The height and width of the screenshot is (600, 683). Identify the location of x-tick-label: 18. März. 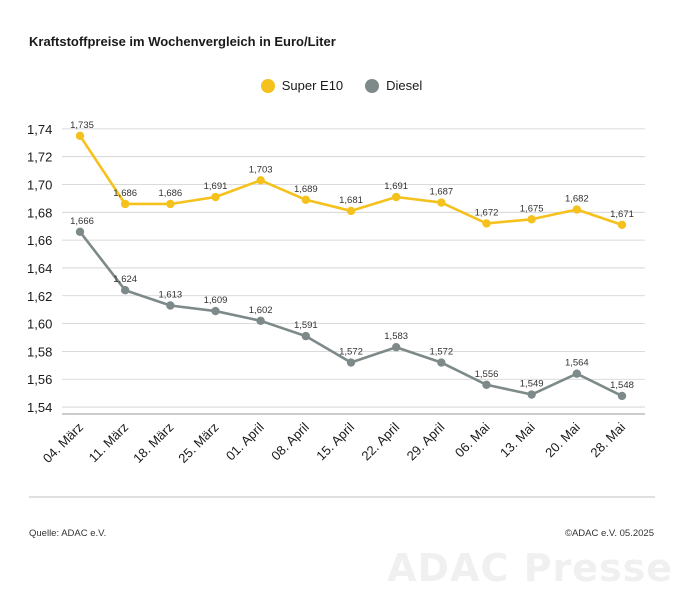
(153, 443).